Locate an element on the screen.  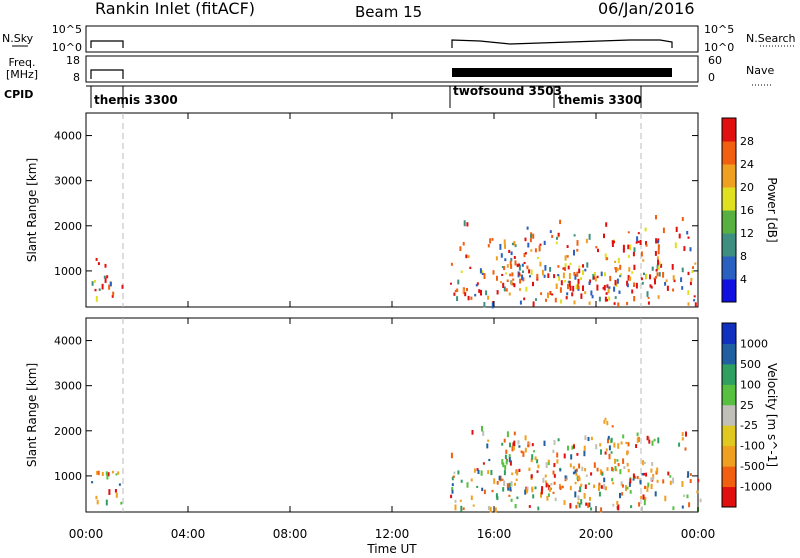
y-tick-label: 1000 is located at coordinates (68, 271).